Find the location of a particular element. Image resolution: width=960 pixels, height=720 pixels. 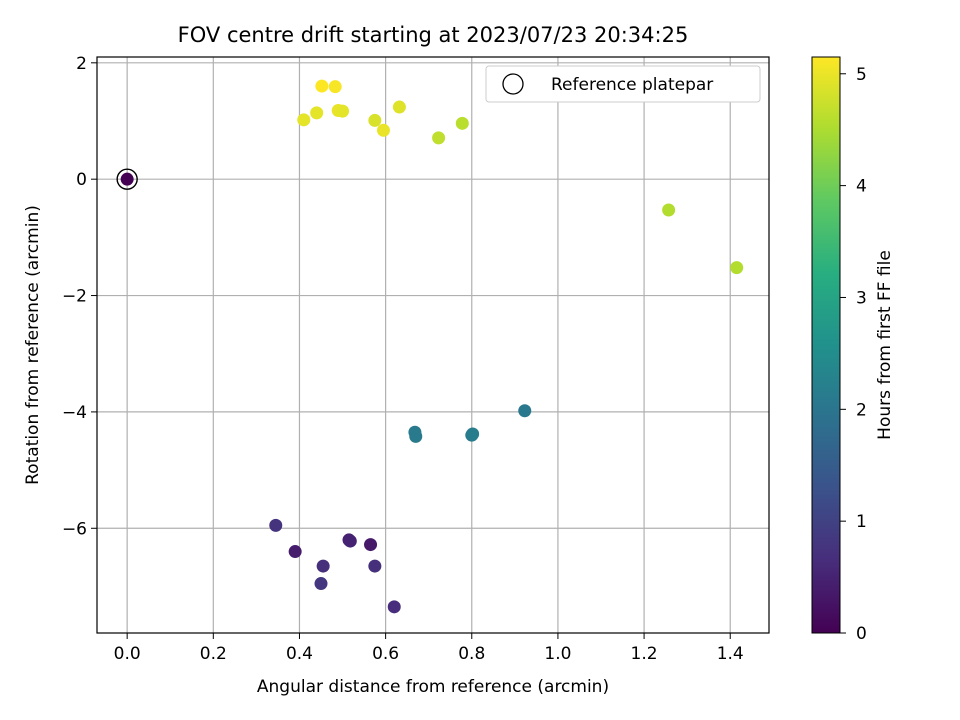

x-tick-label: 1.0 is located at coordinates (557, 654).